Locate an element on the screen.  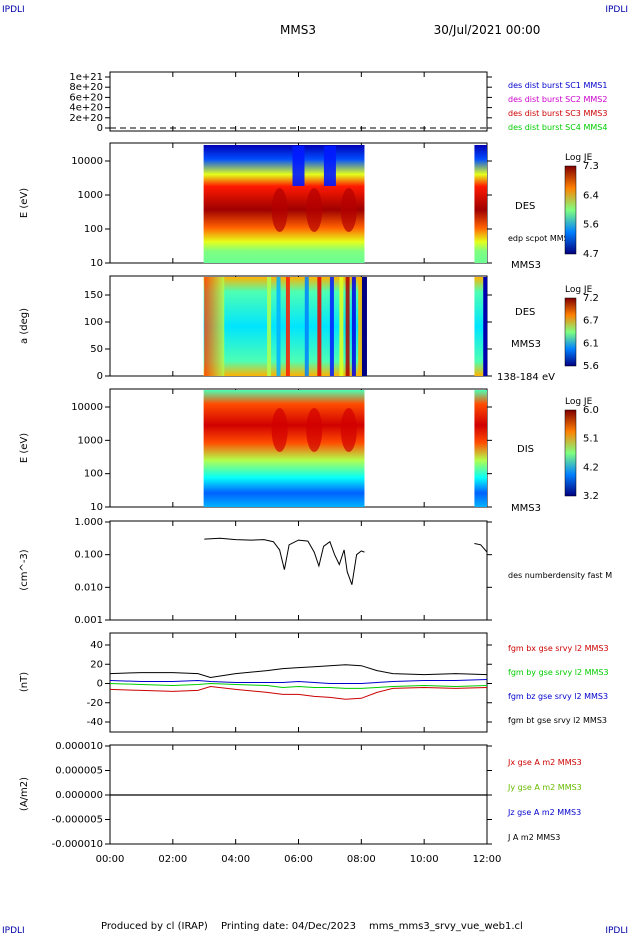
bfield-y-tick-label: -20 is located at coordinates (95, 703).